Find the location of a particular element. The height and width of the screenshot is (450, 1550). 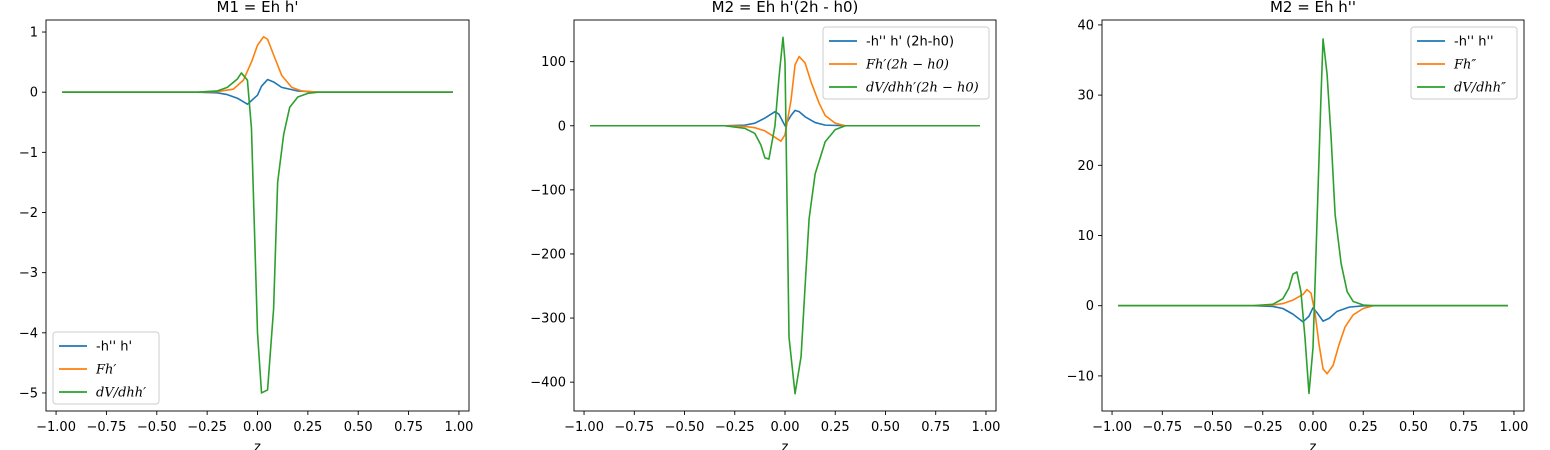

legend-entry: Fh″ is located at coordinates (1464, 65).